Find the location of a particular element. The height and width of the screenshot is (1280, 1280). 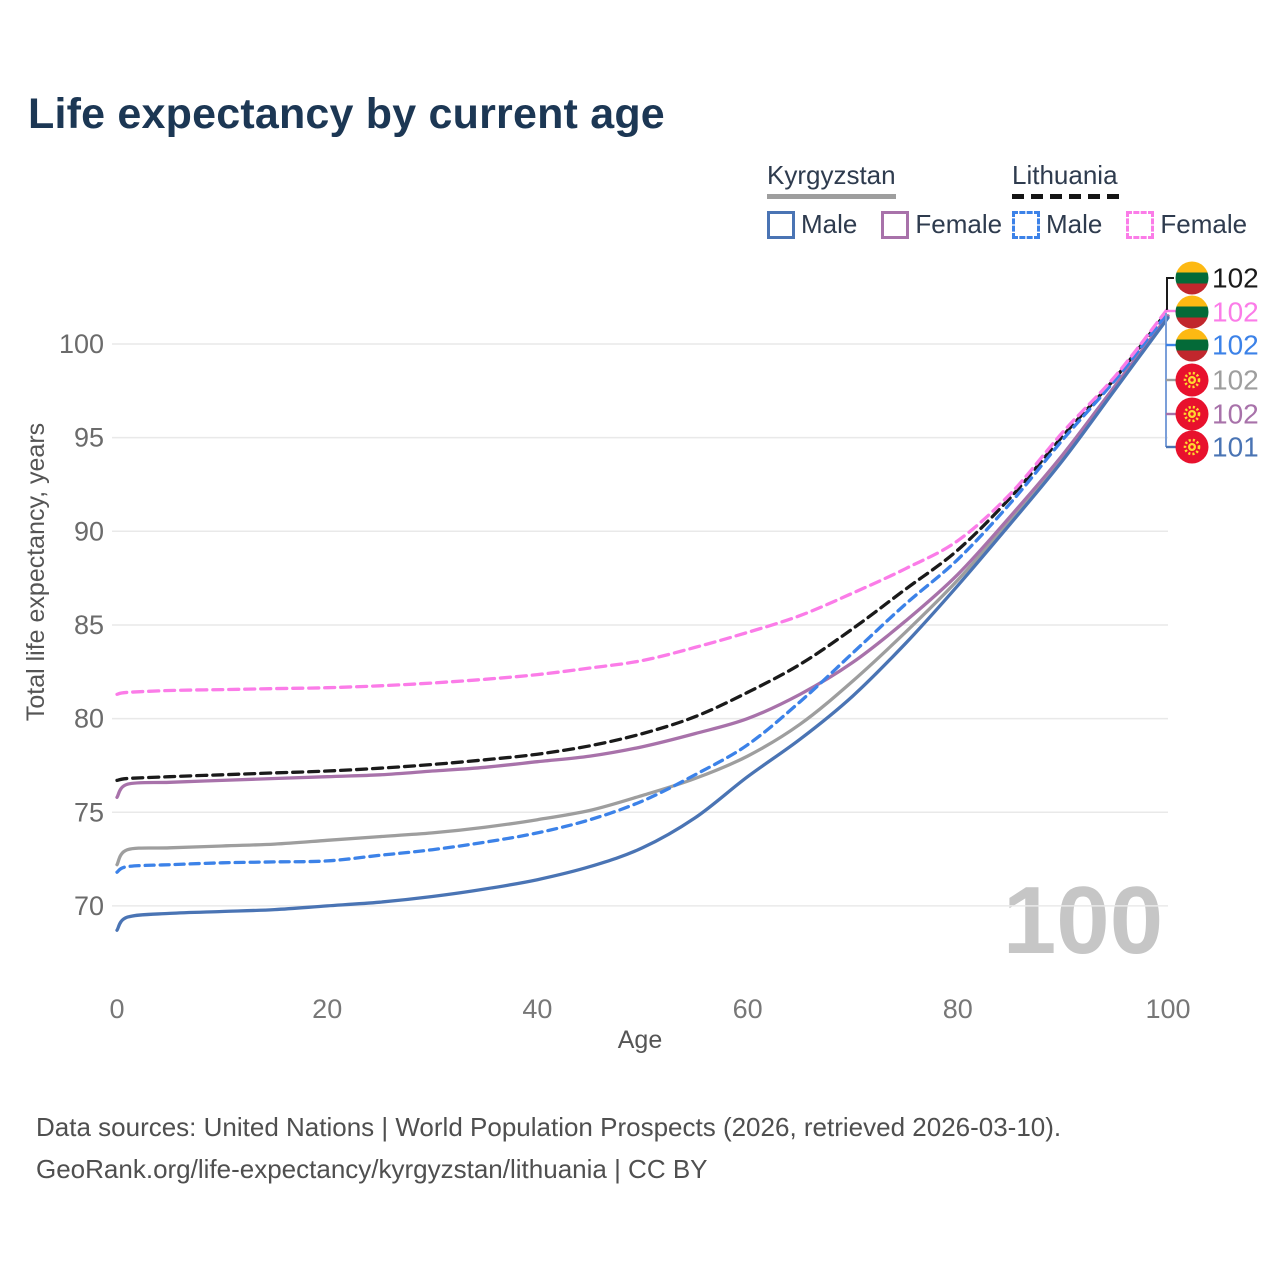

x-axis-title: Age is located at coordinates (640, 1040).